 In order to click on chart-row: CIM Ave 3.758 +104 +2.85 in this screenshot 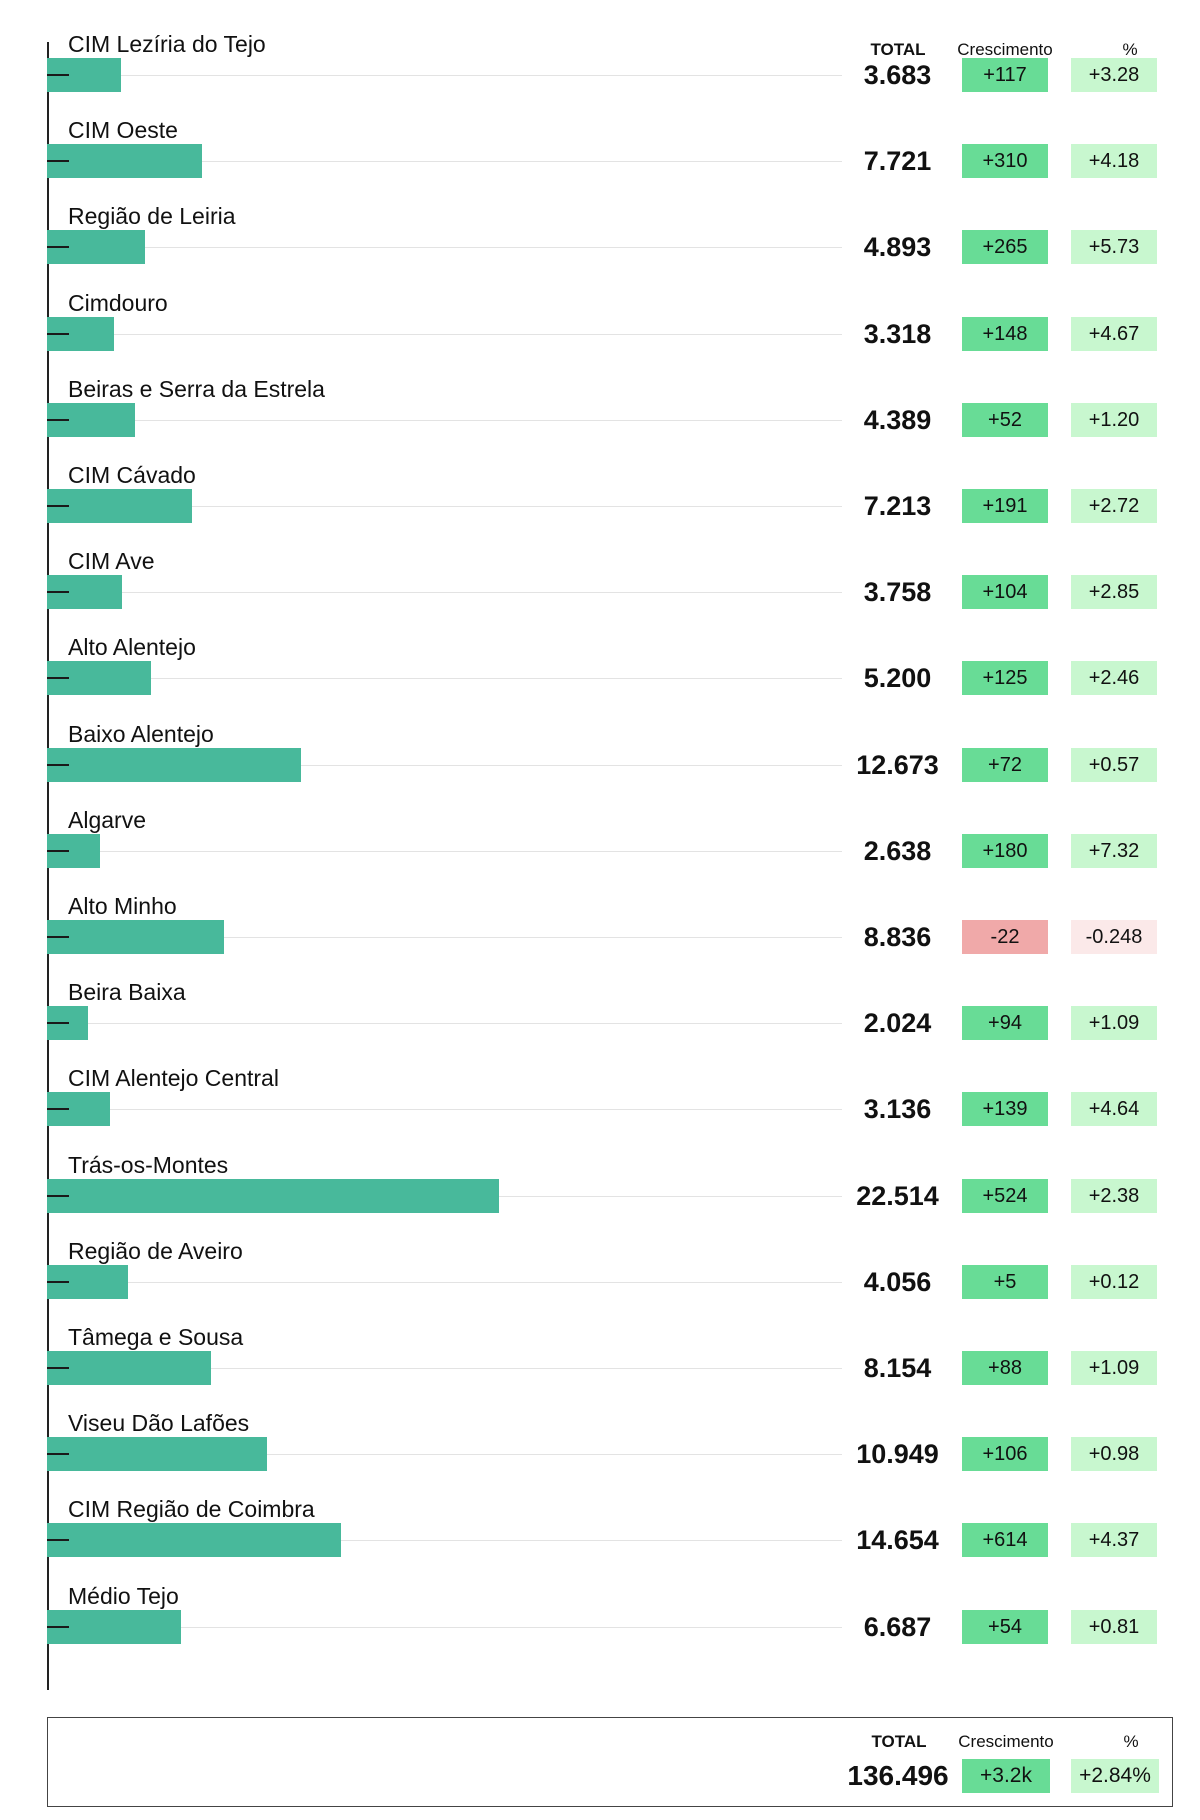, I will do `click(600, 590)`.